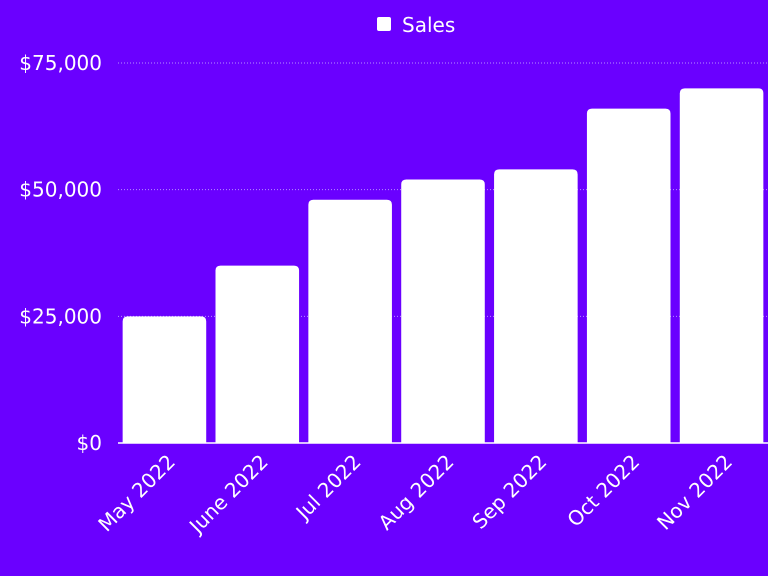 Image resolution: width=768 pixels, height=576 pixels. Describe the element at coordinates (328, 488) in the screenshot. I see `x-tick-label: Jul 2022` at that location.